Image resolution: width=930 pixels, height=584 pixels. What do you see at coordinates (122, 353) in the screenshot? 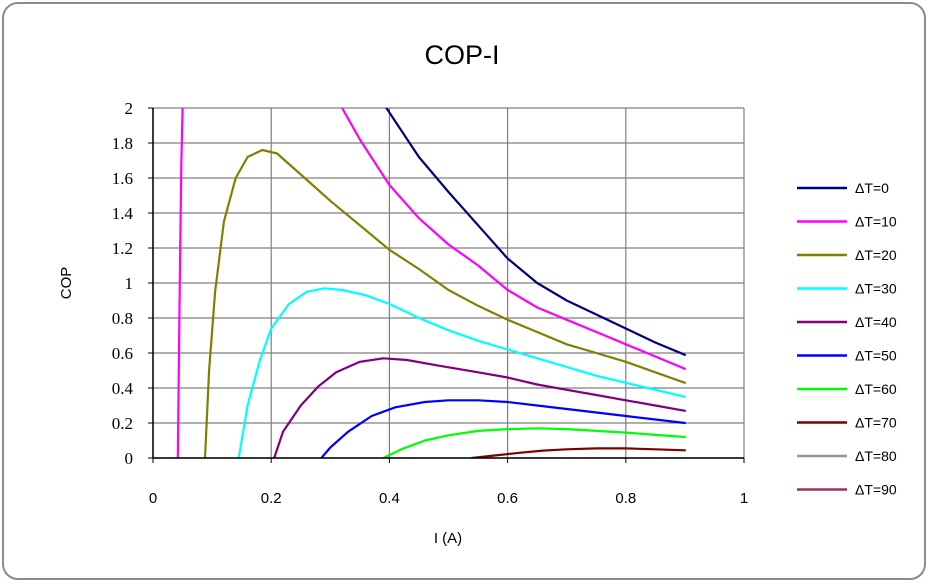
I see `y-tick-label: 0.6` at bounding box center [122, 353].